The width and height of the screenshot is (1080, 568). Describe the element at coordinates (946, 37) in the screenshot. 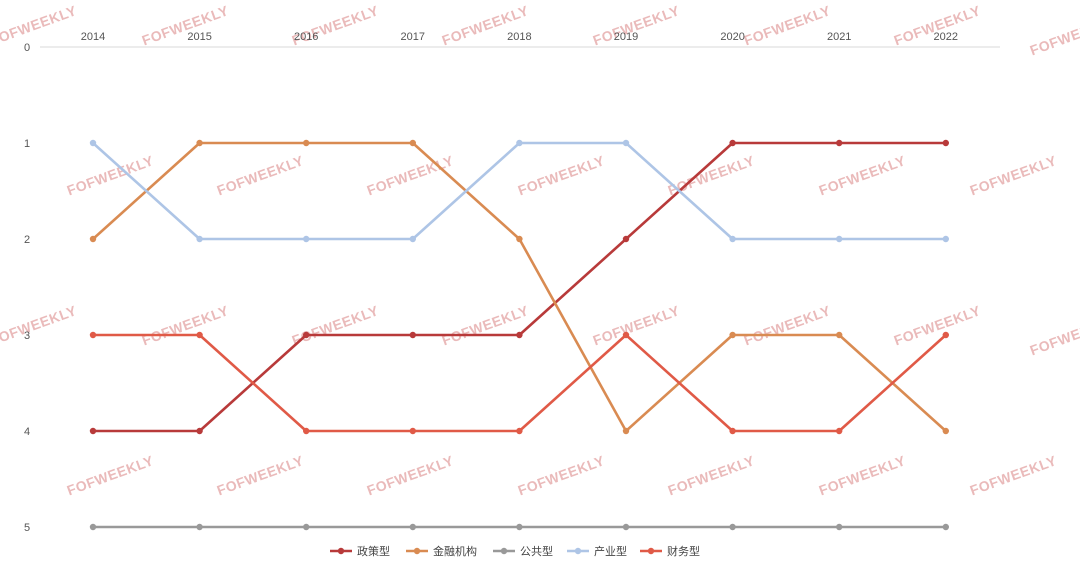

I see `x-tick-label: 2022` at that location.